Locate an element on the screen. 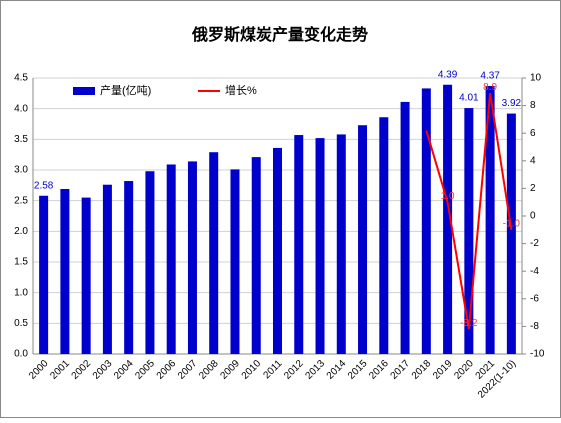  line-value-label: -1.0 is located at coordinates (512, 223).